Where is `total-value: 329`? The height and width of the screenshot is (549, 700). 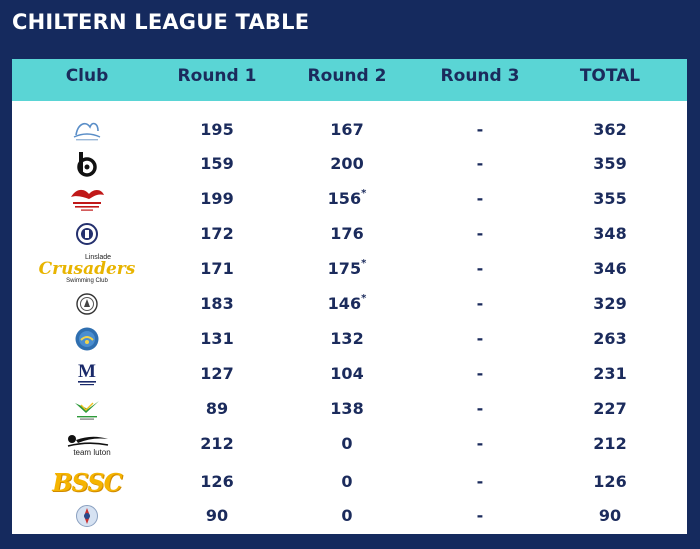
total-value: 329 is located at coordinates (610, 303).